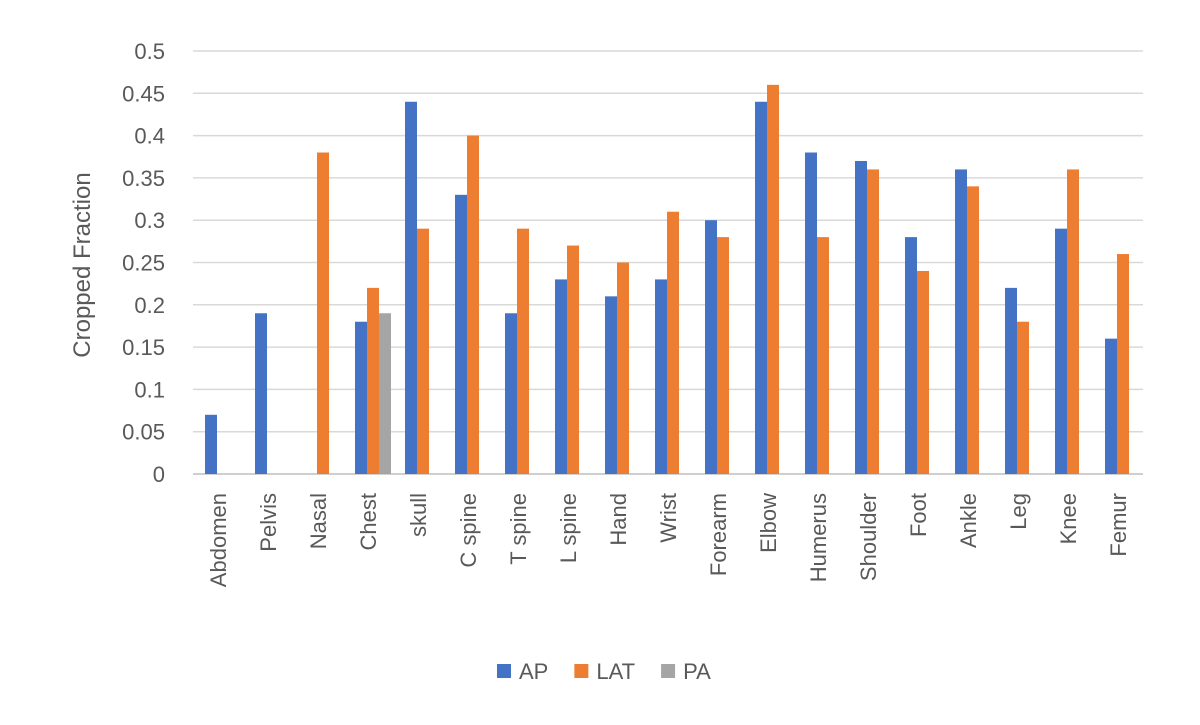 This screenshot has height=725, width=1200. What do you see at coordinates (143, 93) in the screenshot?
I see `y-tick-label: 0.45` at bounding box center [143, 93].